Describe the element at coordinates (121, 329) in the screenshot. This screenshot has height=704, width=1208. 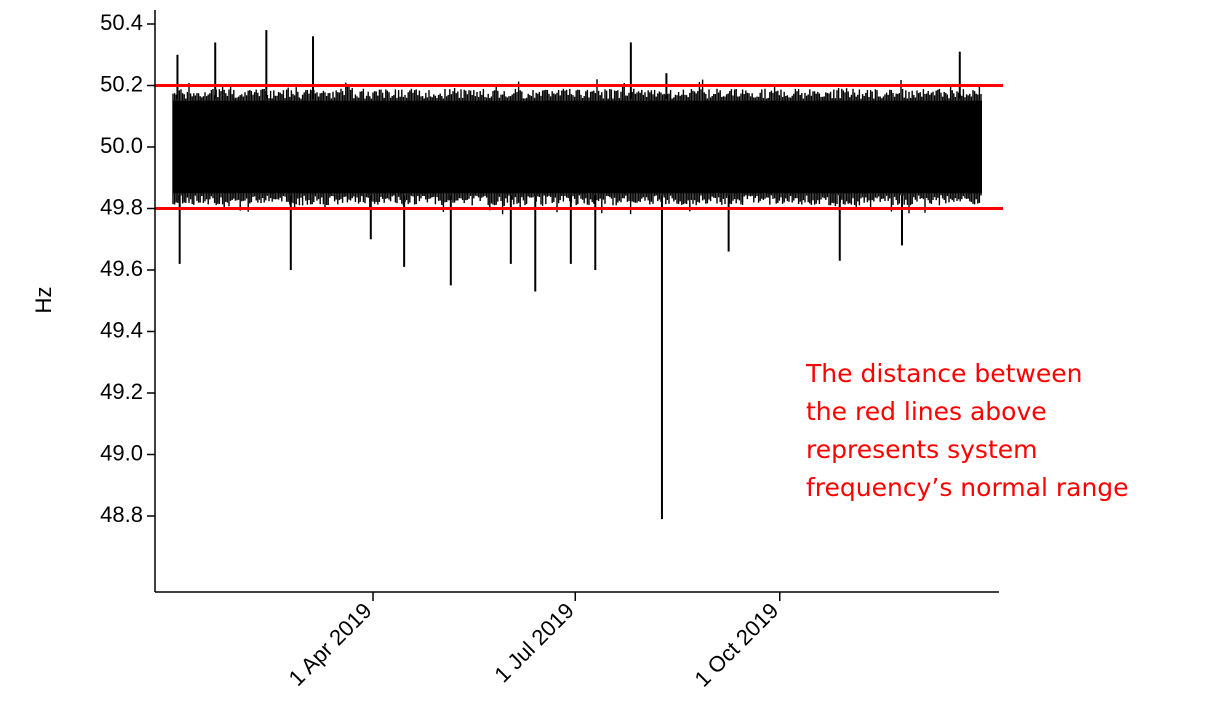
I see `y-tick-label: 49.4` at that location.